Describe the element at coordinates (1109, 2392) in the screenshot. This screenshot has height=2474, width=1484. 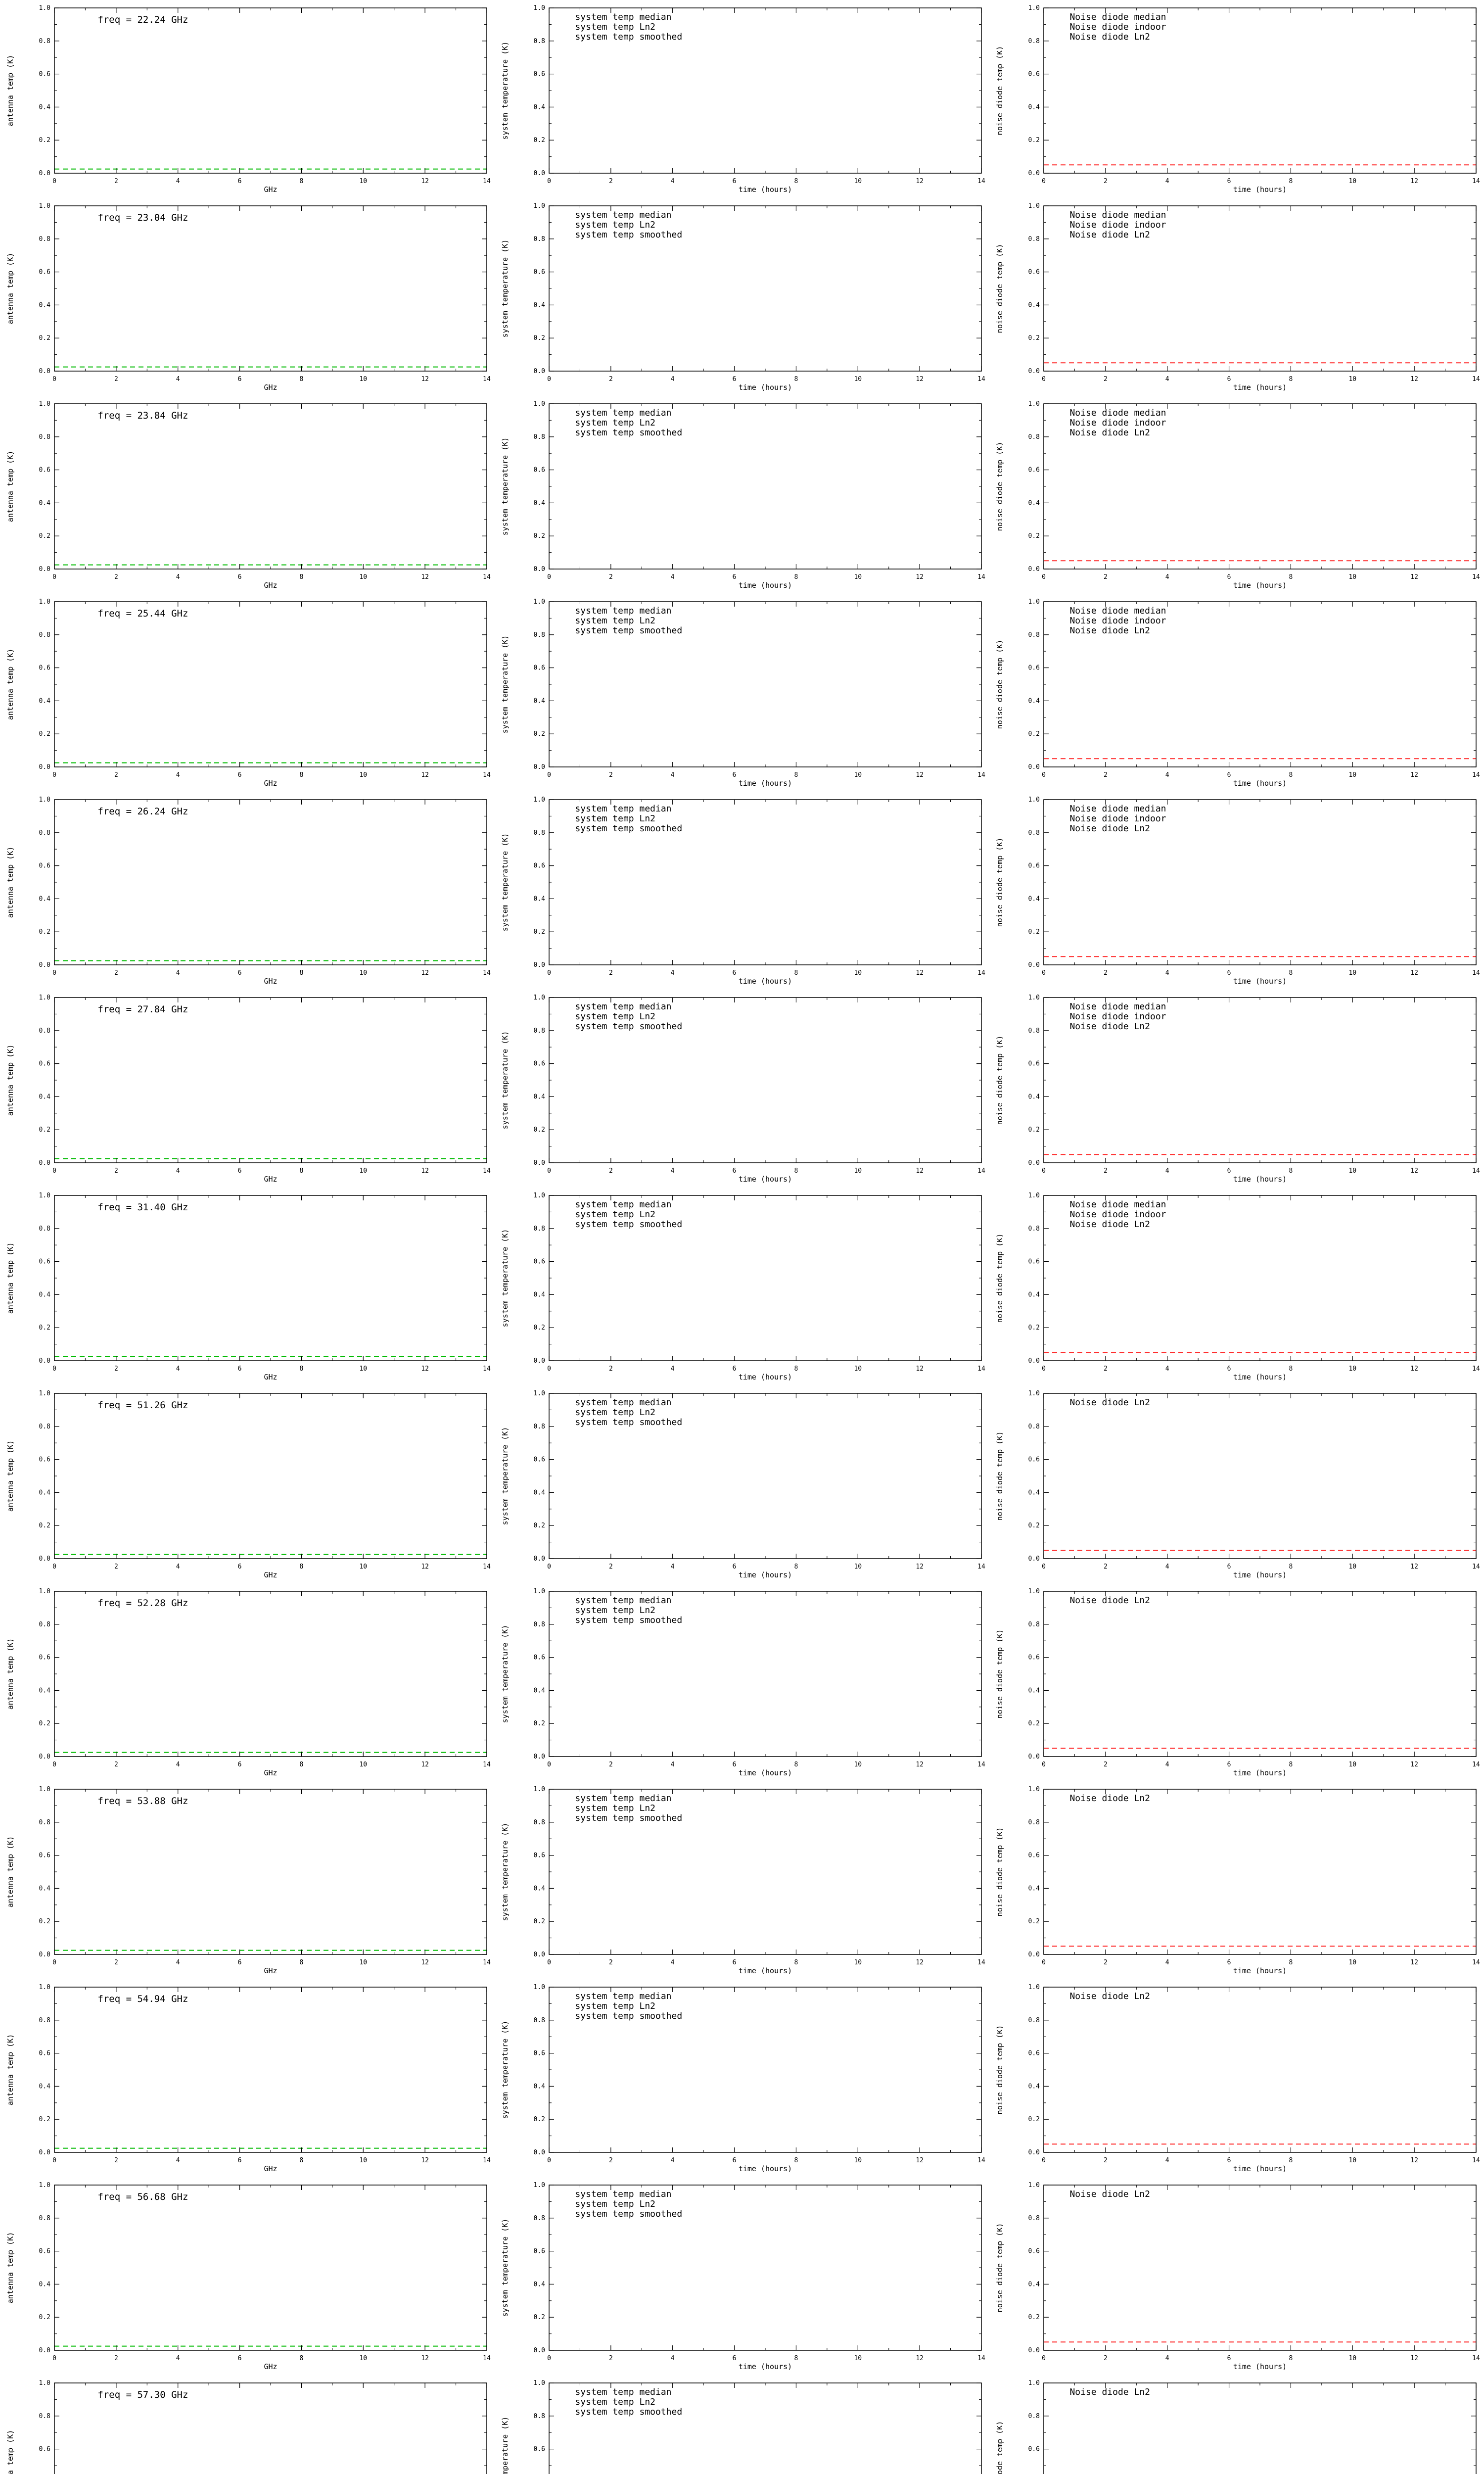
I see `legend-entry-1: Noise diode Ln2` at that location.